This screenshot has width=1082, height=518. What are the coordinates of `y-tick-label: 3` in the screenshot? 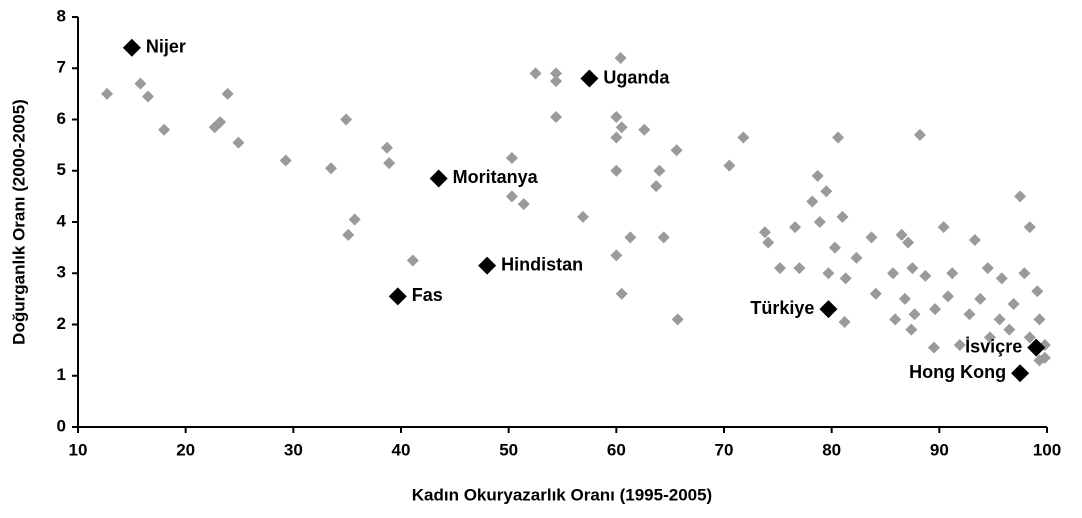 It's located at (61, 272).